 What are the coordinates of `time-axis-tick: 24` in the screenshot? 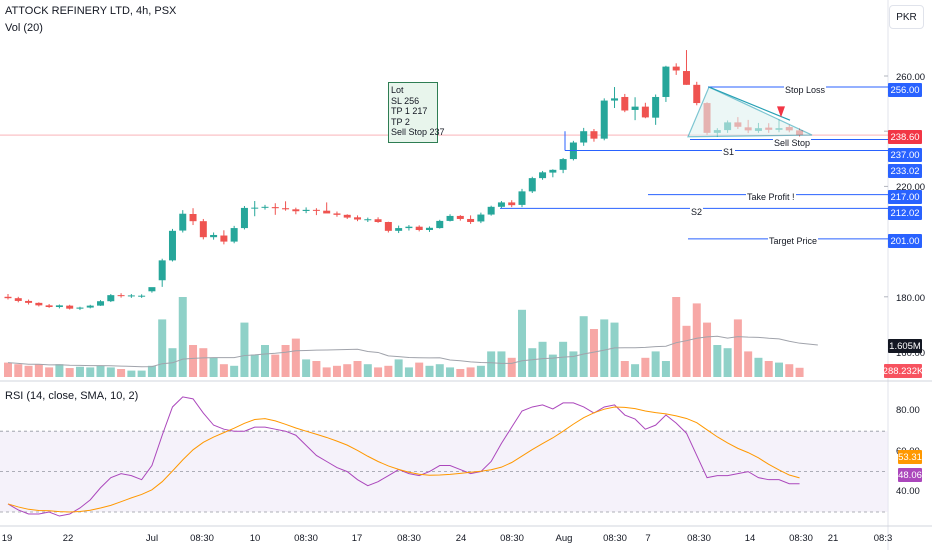 It's located at (461, 538).